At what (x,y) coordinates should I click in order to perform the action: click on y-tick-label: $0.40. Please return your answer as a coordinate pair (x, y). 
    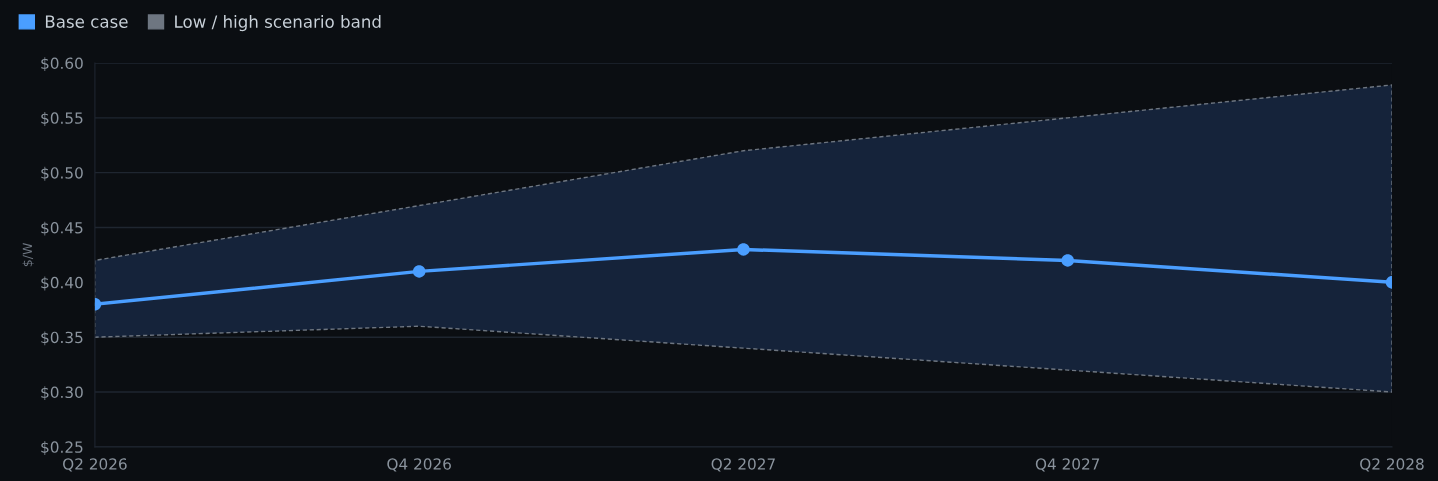
    Looking at the image, I should click on (62, 283).